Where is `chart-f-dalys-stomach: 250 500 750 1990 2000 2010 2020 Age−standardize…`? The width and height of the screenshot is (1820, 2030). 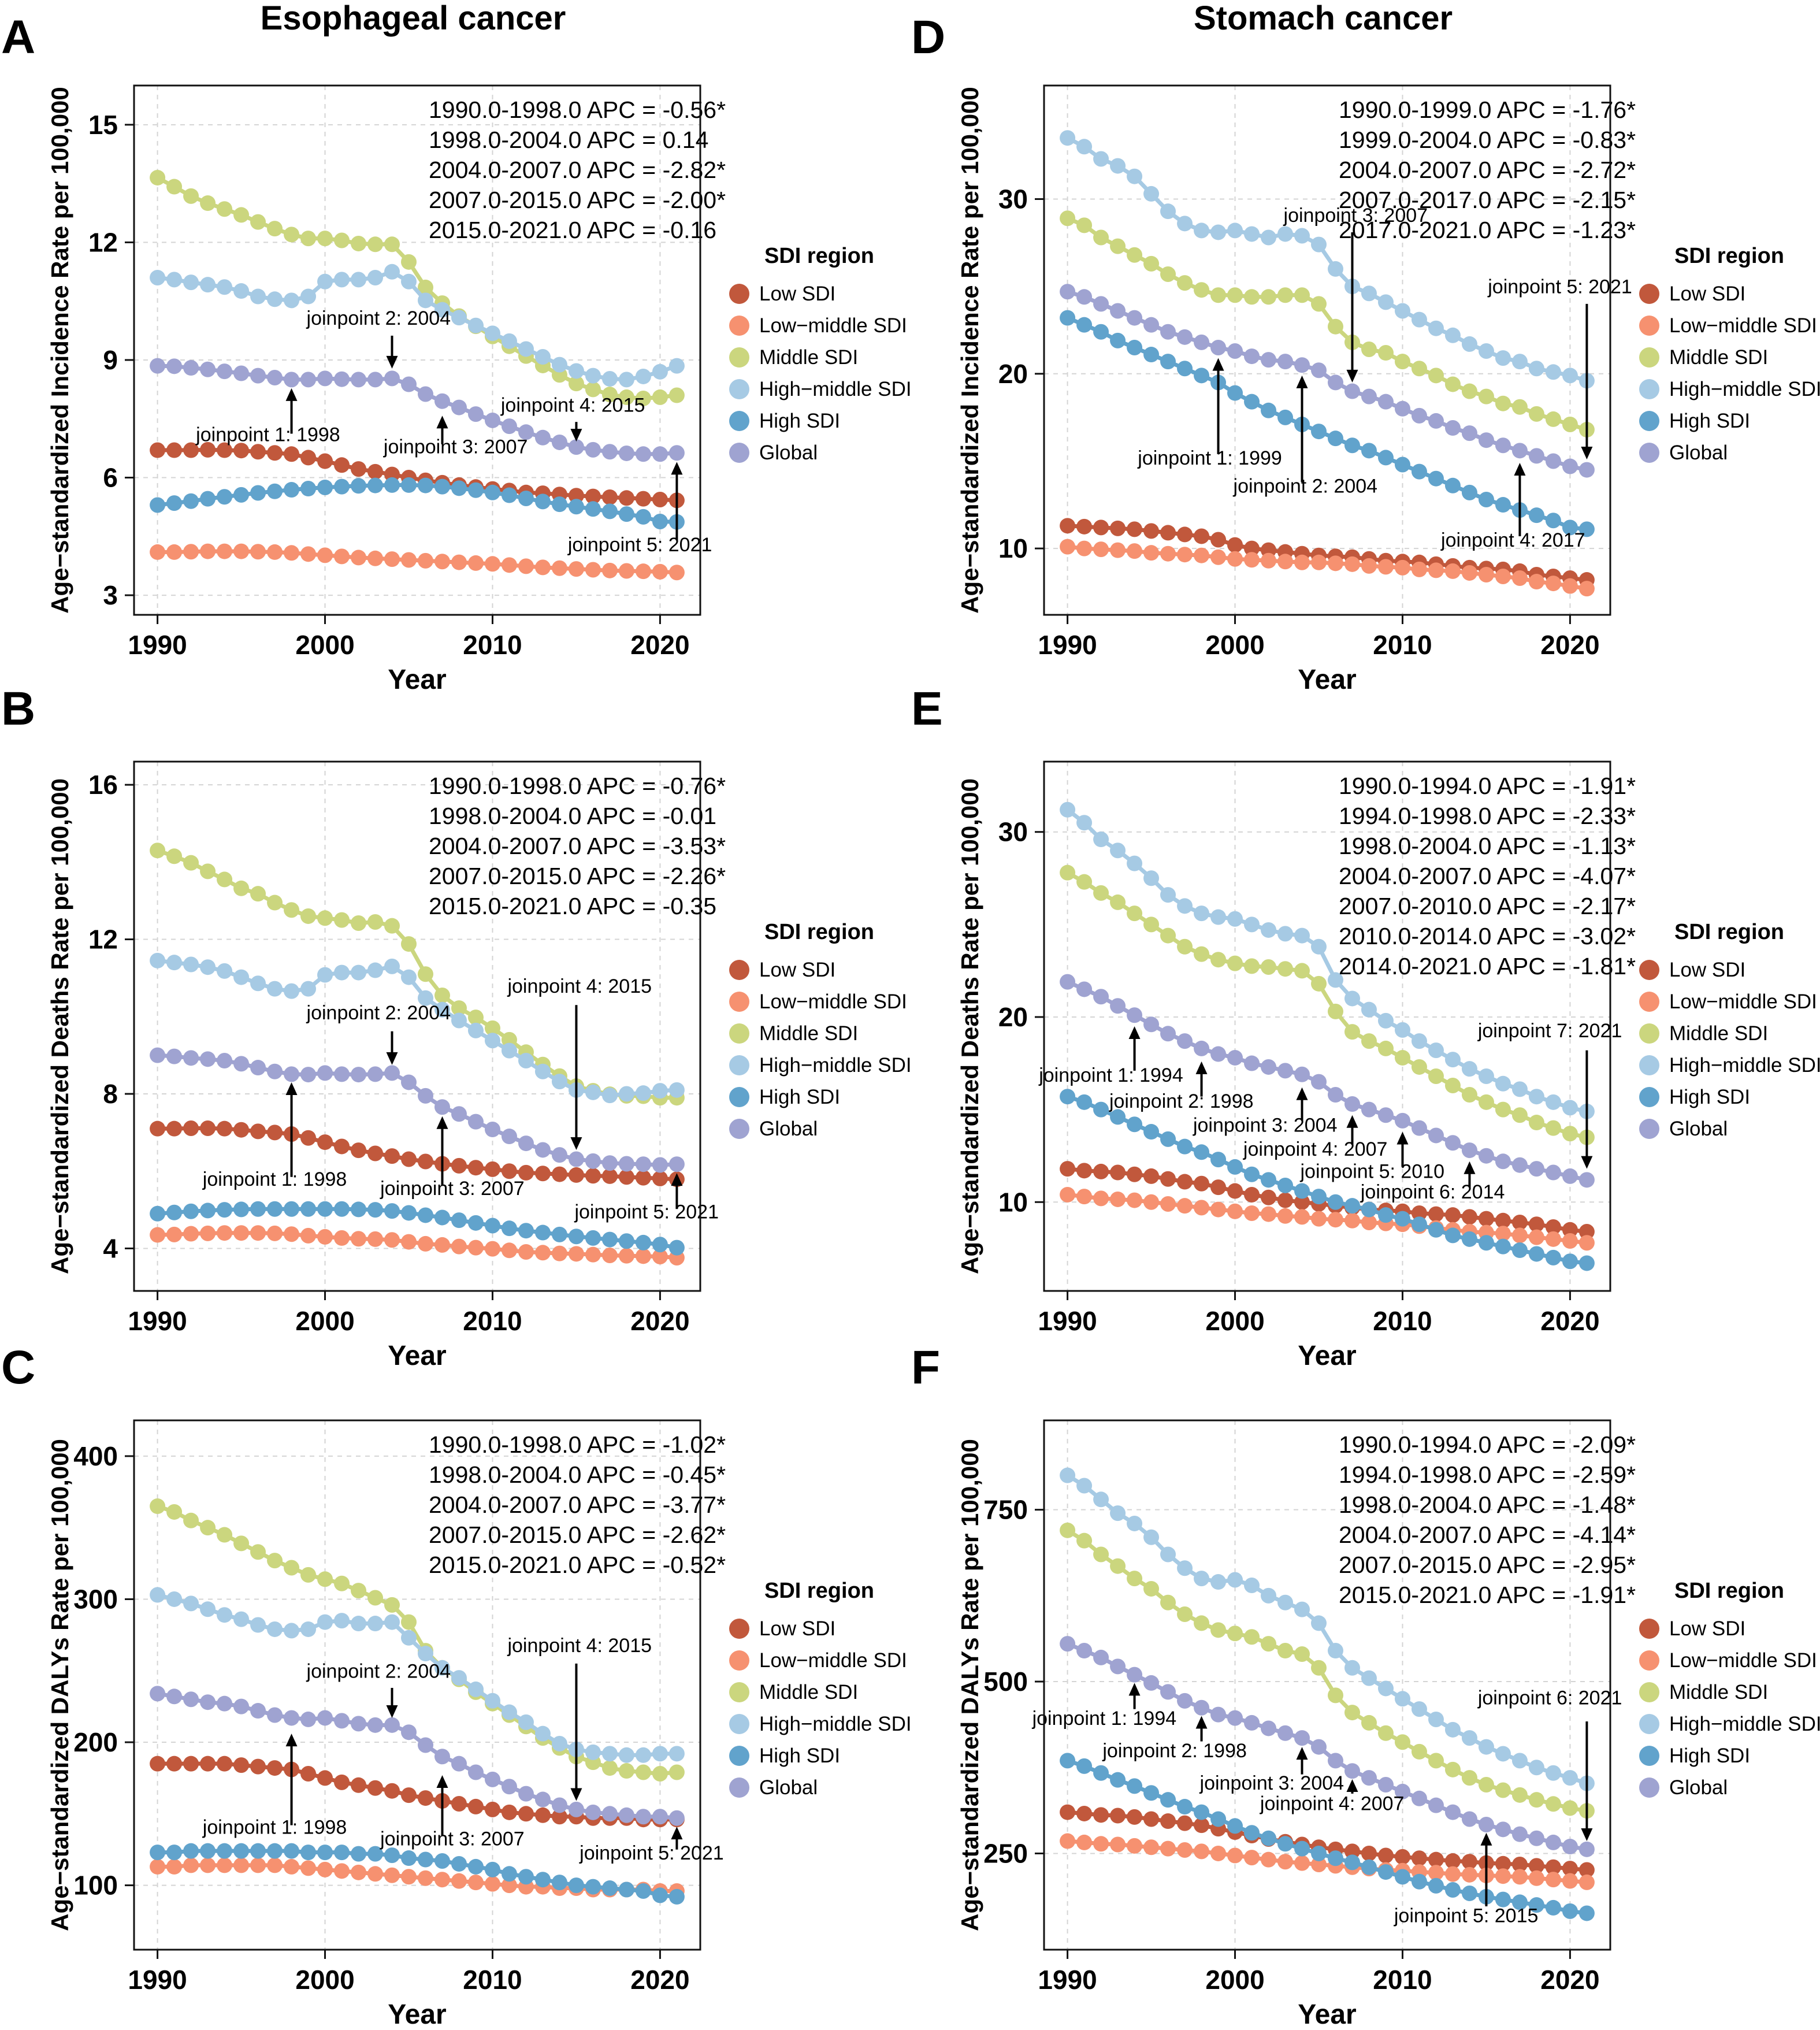
chart-f-dalys-stomach: 250 500 750 1990 2000 2010 2020 Age−standardize… is located at coordinates (1296, 1724).